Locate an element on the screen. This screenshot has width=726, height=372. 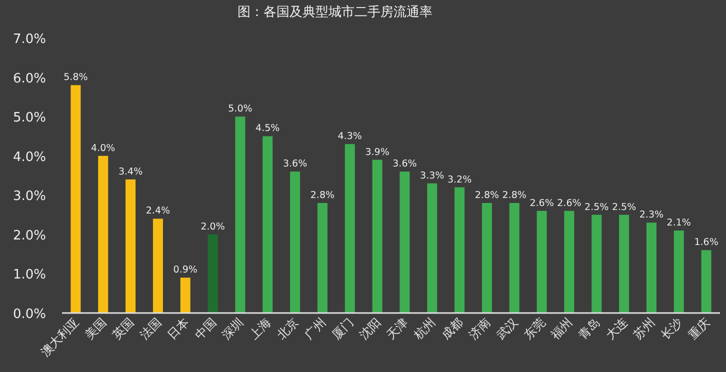
data-label: 2.4% is located at coordinates (158, 211).